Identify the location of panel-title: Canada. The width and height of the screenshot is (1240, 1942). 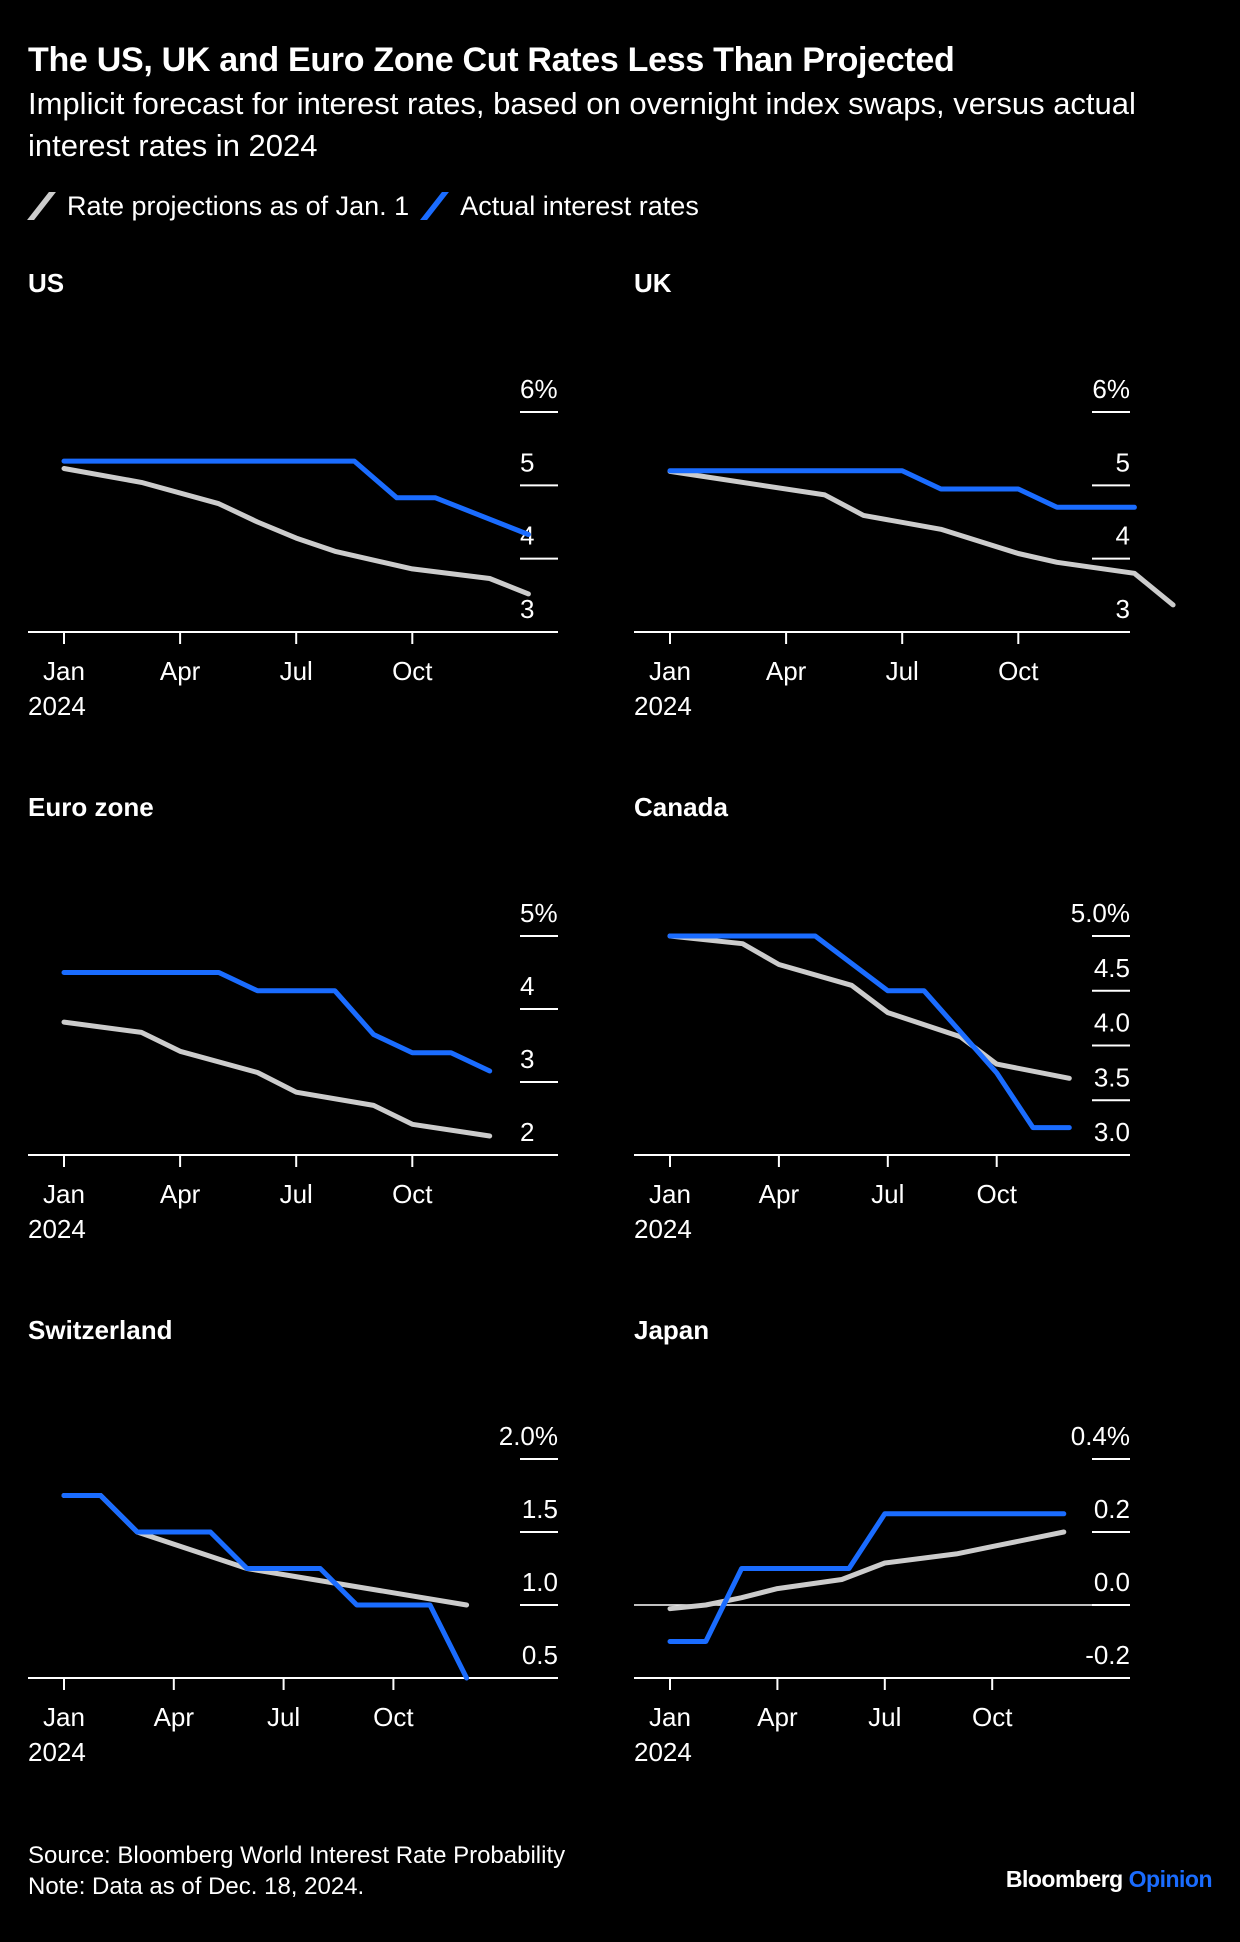
(681, 807).